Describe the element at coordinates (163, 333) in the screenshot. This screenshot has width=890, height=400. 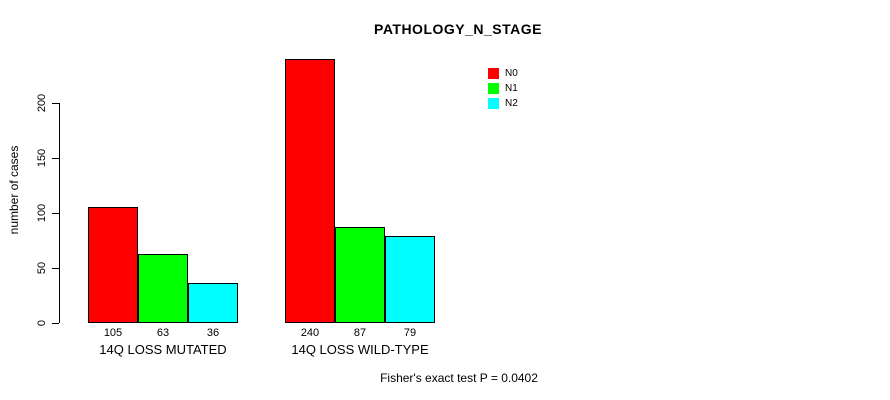
I see `bar-value-label: 63` at that location.